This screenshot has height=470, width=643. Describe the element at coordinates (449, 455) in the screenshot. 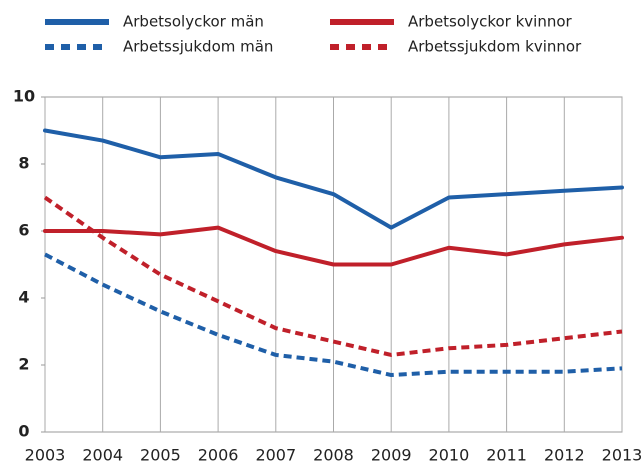

I see `x-tick-label: 2010` at that location.